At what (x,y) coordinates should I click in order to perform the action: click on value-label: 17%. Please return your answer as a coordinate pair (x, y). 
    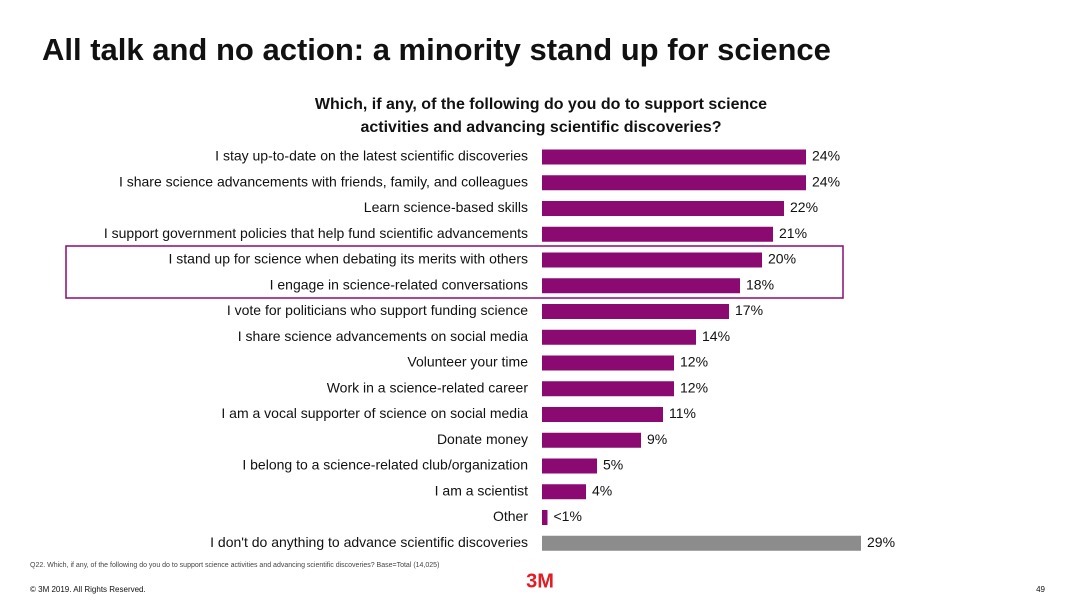
    Looking at the image, I should click on (749, 310).